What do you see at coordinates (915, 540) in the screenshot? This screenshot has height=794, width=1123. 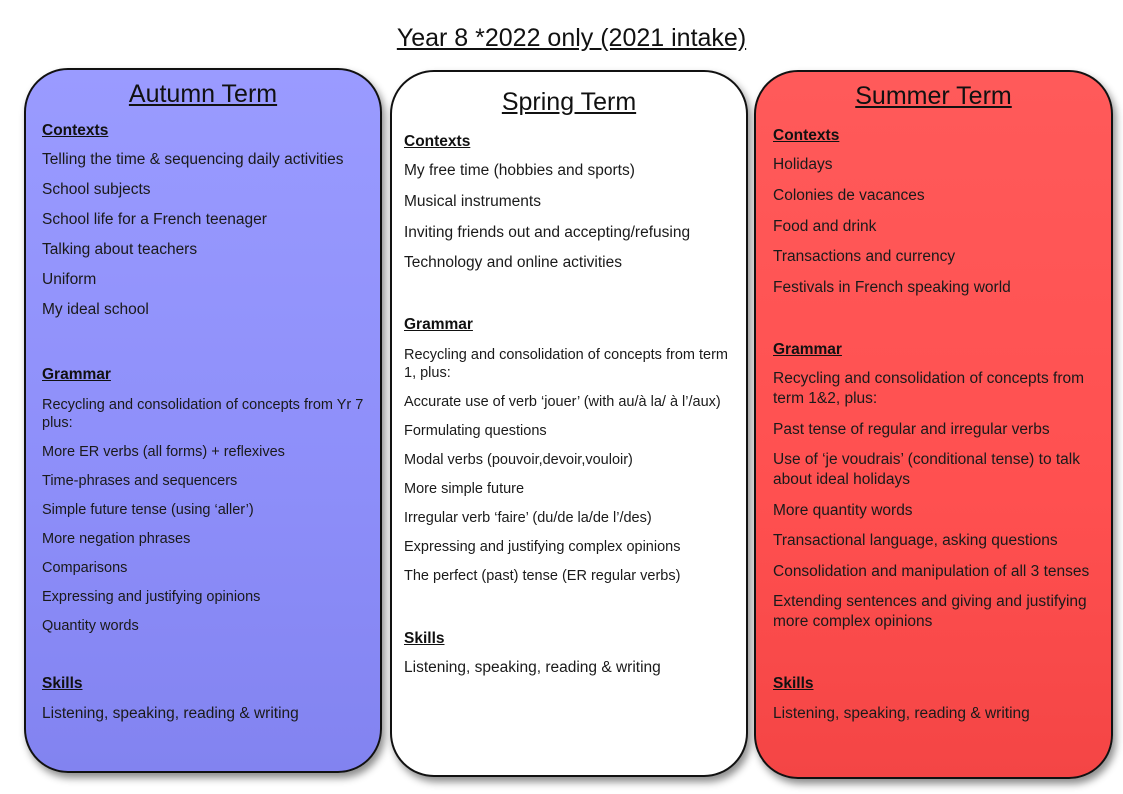 I see `list-item: Transactional language, asking questions` at bounding box center [915, 540].